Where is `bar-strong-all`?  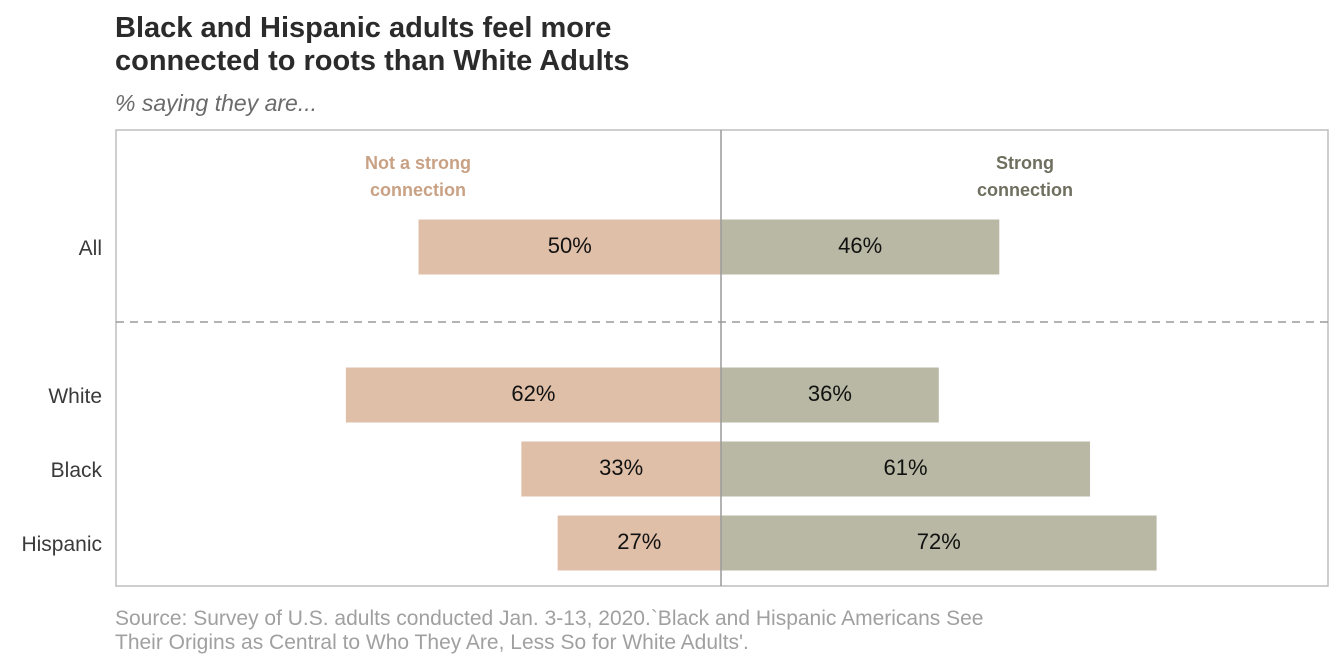 bar-strong-all is located at coordinates (860, 247).